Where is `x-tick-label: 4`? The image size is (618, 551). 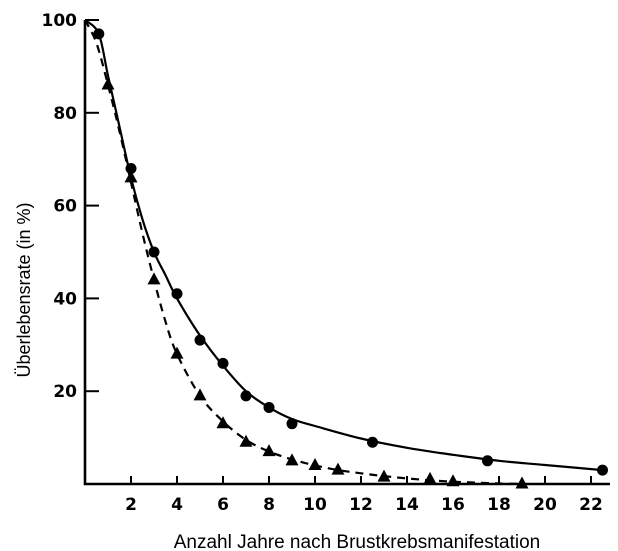 x-tick-label: 4 is located at coordinates (177, 505).